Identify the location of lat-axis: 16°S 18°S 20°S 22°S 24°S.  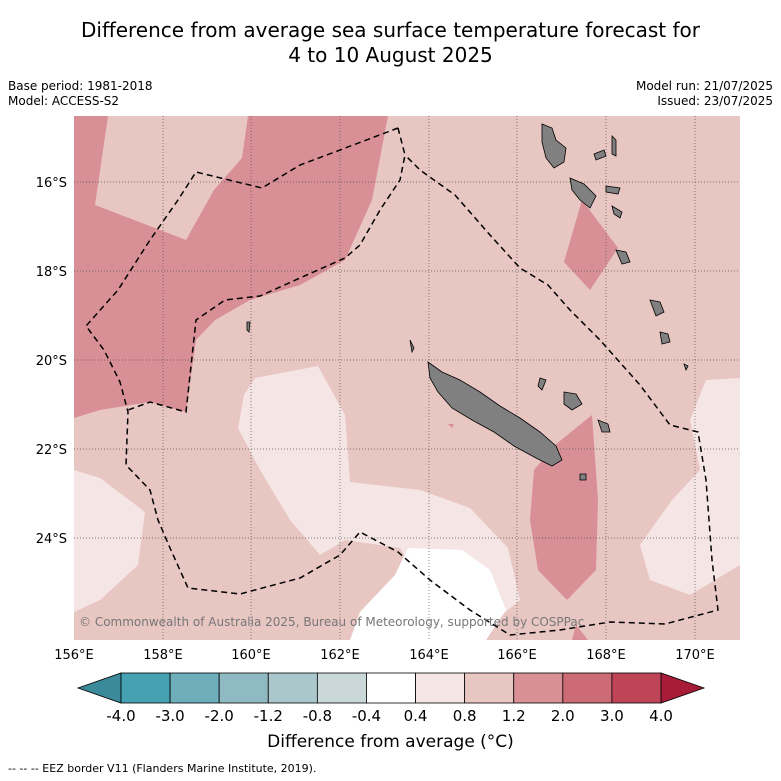
(51, 361).